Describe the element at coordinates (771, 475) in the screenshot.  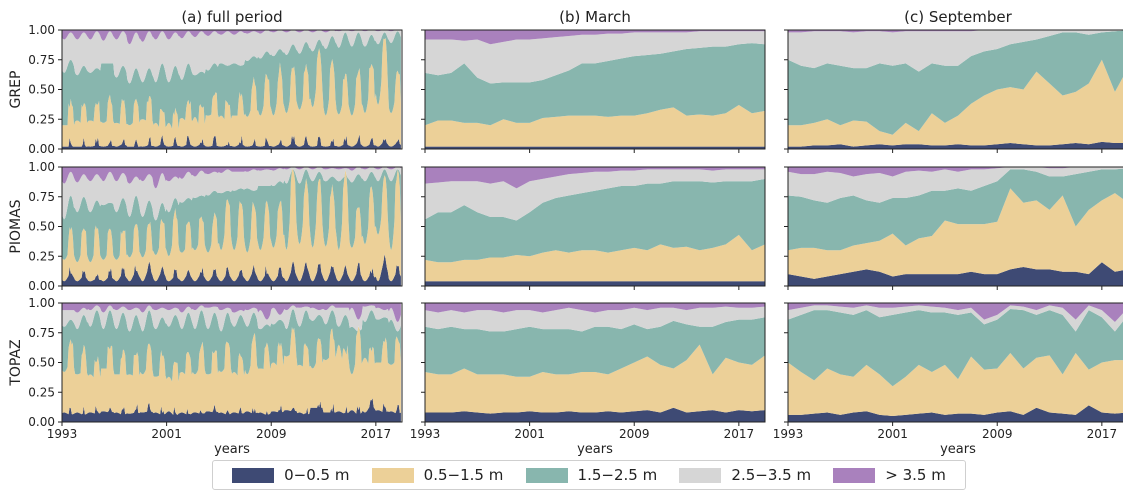
I see `legend-label: 2.5−3.5 m` at that location.